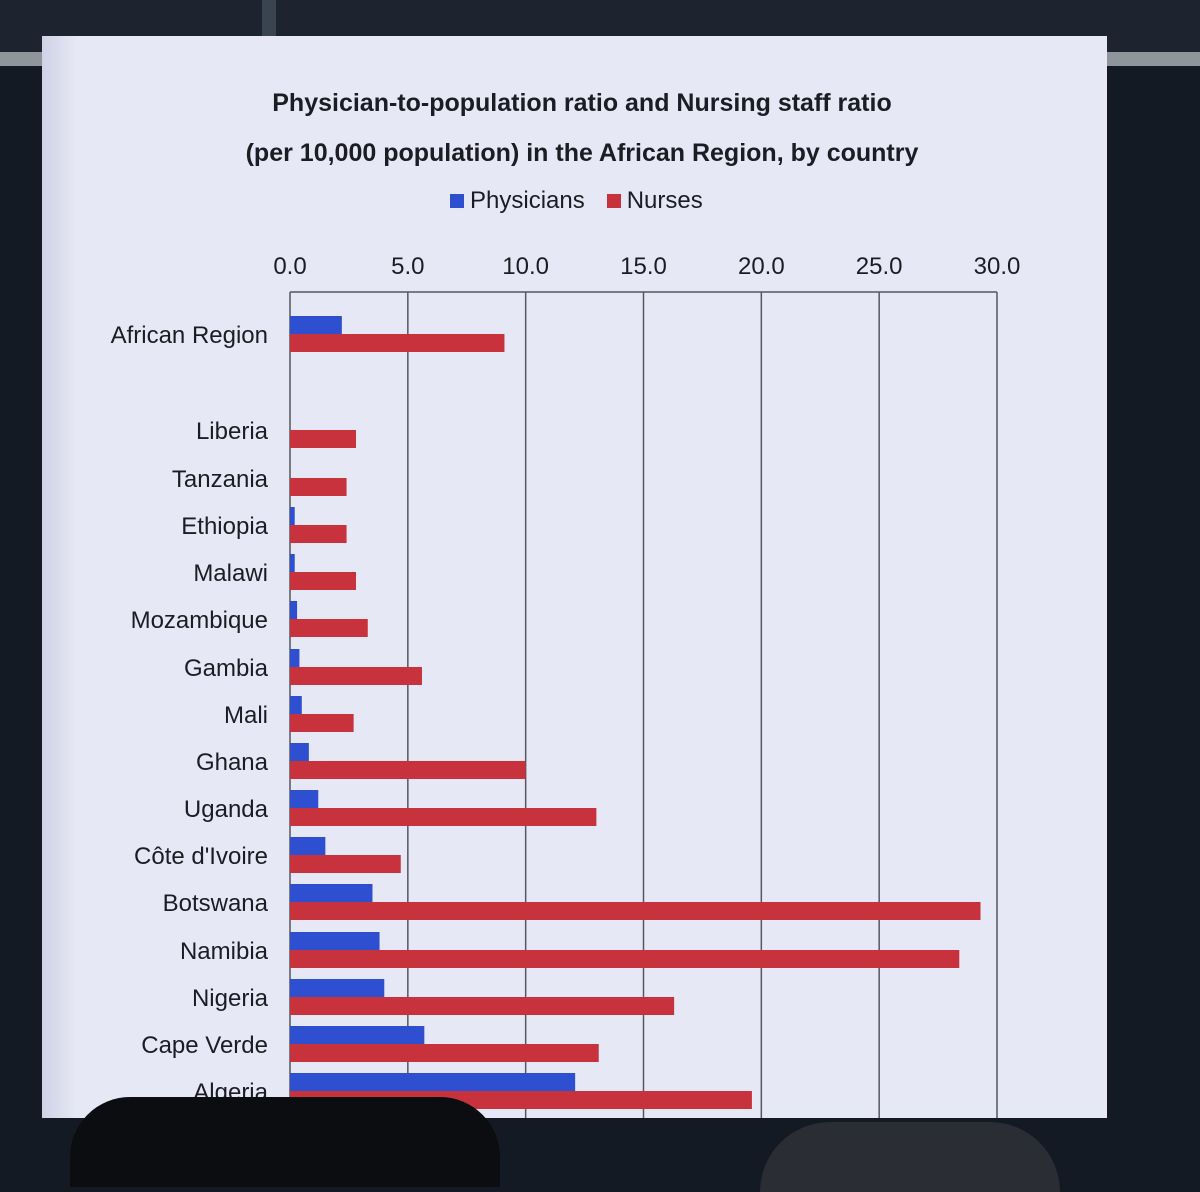  What do you see at coordinates (230, 998) in the screenshot?
I see `category-label: Nigeria` at bounding box center [230, 998].